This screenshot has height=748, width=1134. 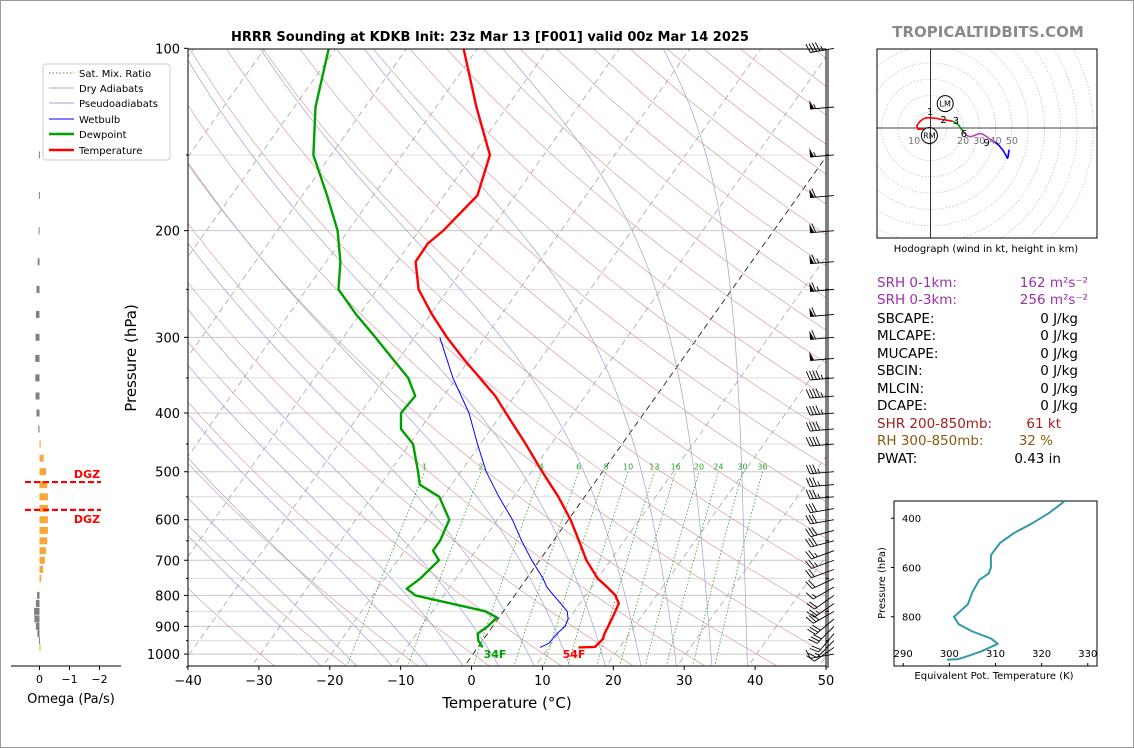 I want to click on mixing-ratio-label: 1, so click(x=424, y=467).